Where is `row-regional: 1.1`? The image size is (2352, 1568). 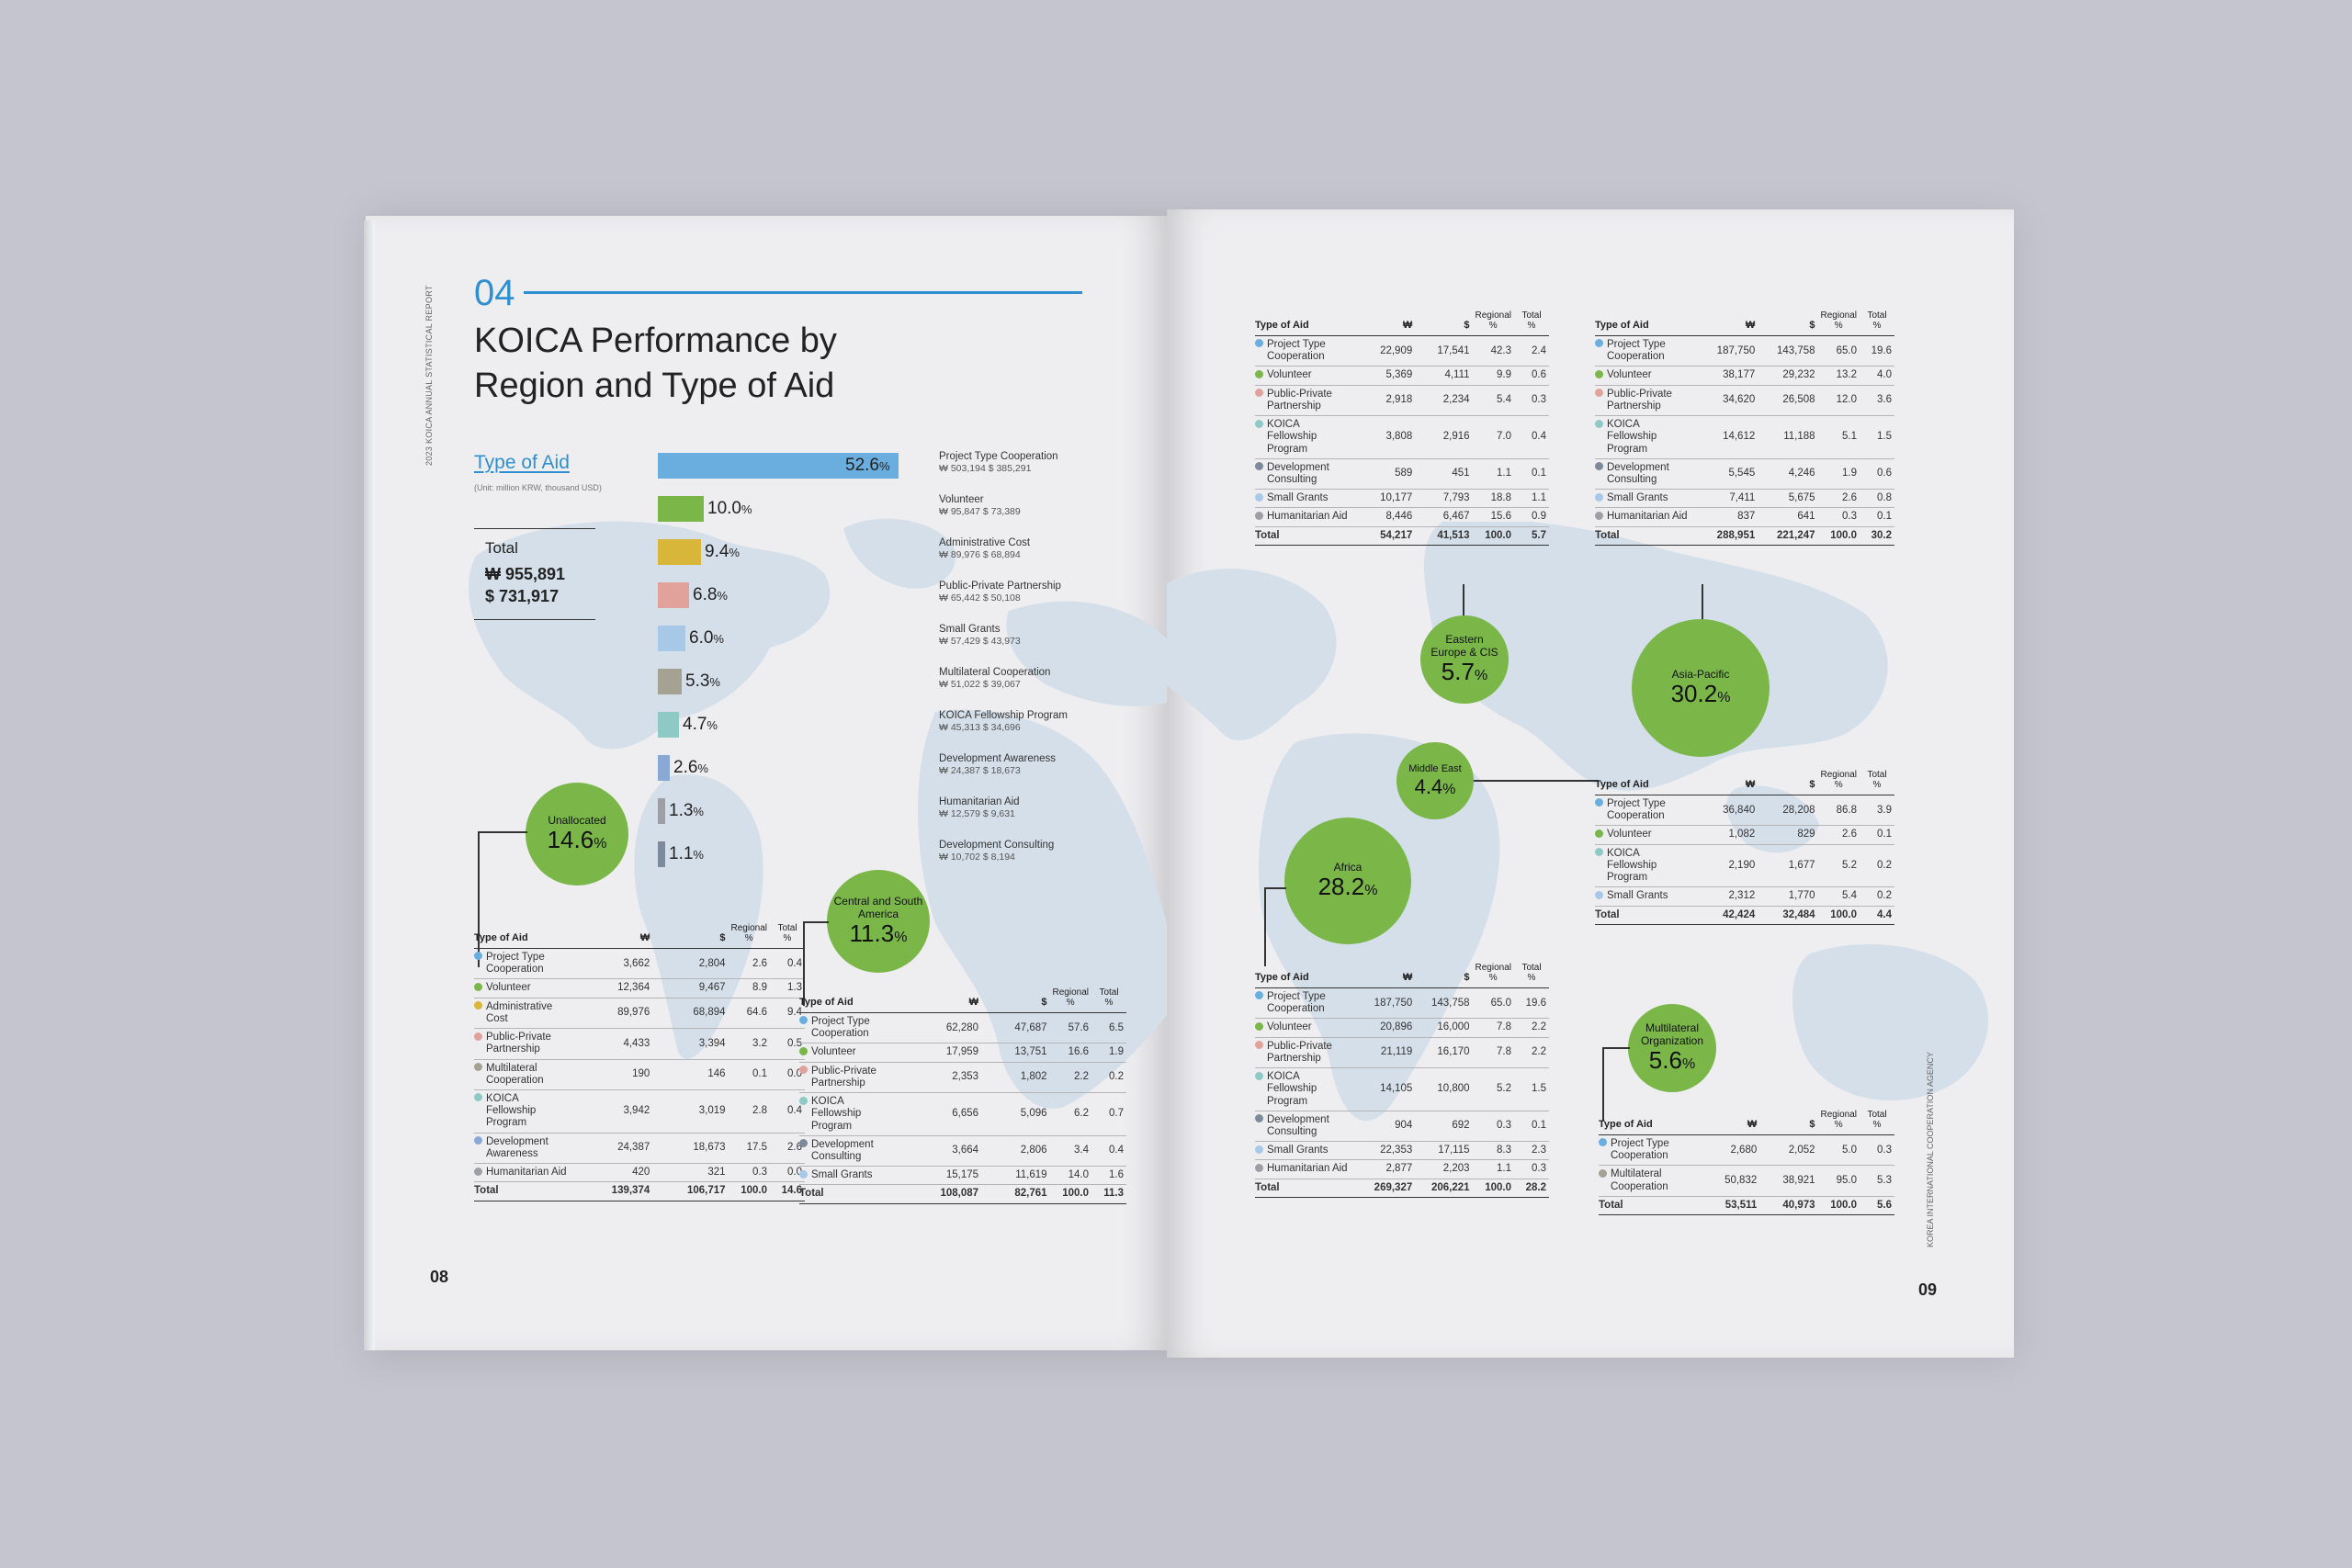
row-regional: 1.1 is located at coordinates (1493, 475).